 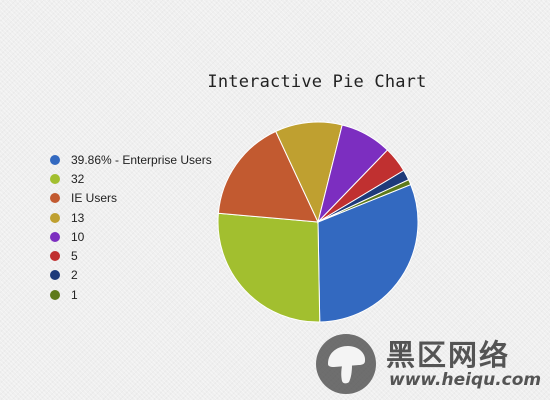 What do you see at coordinates (131, 294) in the screenshot?
I see `legend-item: 1` at bounding box center [131, 294].